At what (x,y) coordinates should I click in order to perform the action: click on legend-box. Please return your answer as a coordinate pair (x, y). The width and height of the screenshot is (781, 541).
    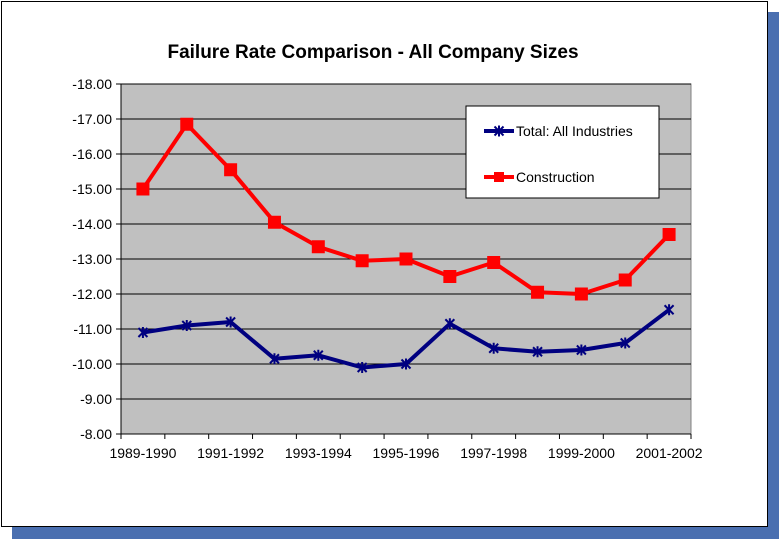
    Looking at the image, I should click on (562, 152).